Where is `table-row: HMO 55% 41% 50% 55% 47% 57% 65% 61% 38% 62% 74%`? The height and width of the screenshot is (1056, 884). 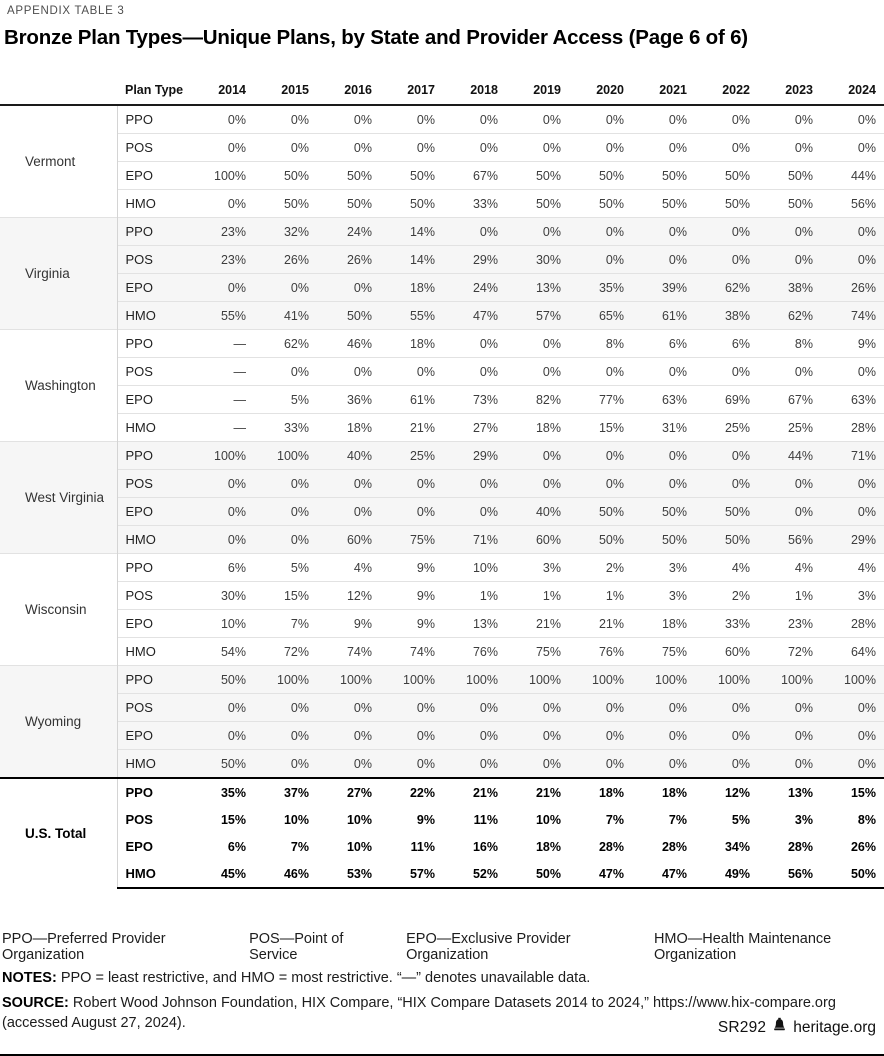
table-row: HMO 55% 41% 50% 55% 47% 57% 65% 61% 38% 62% 74% is located at coordinates (442, 315).